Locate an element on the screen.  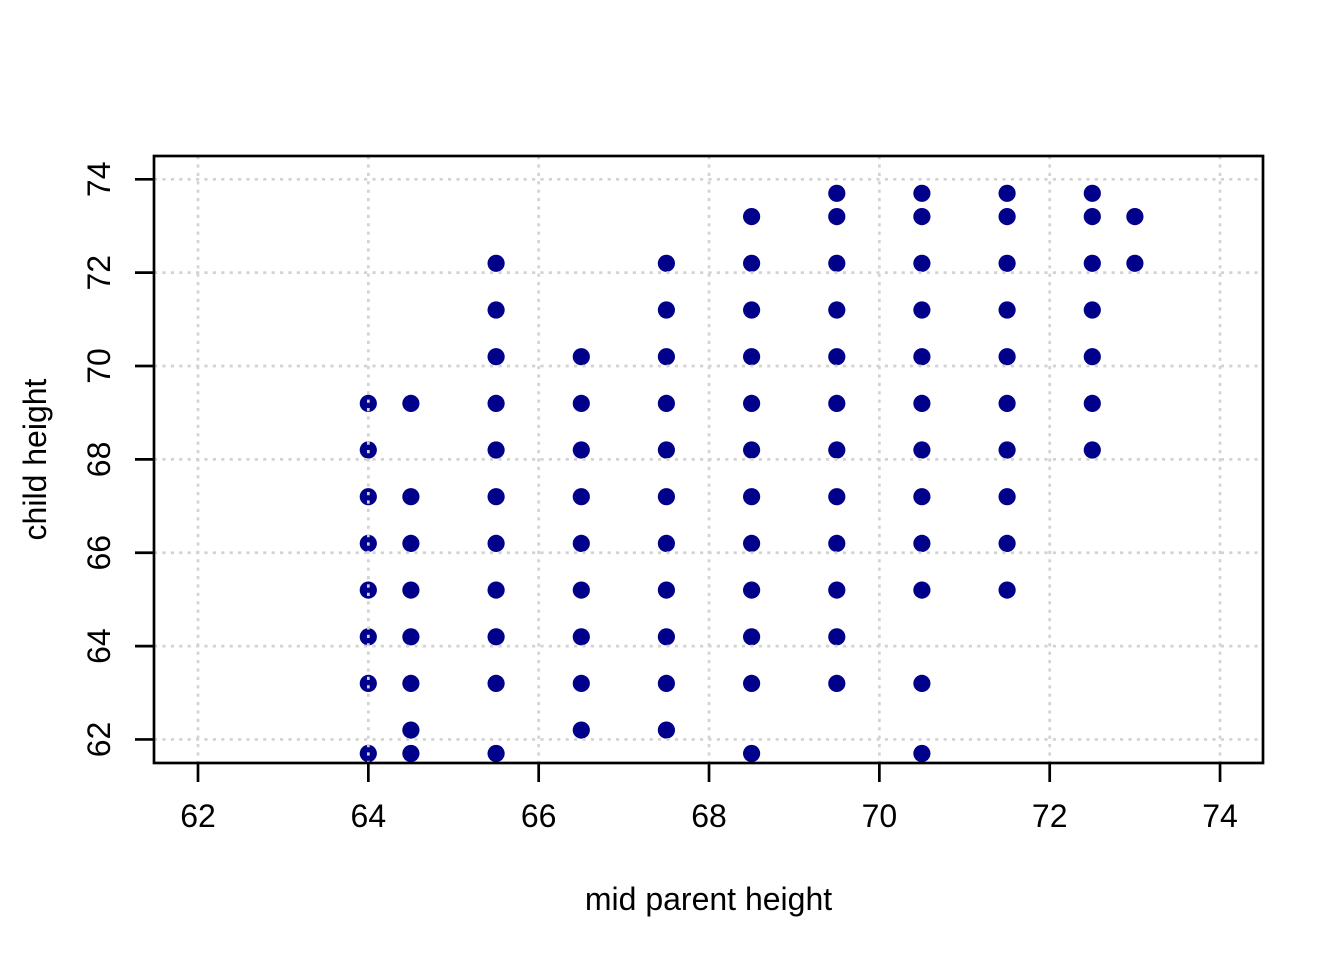
x-tick-label: 62 is located at coordinates (198, 816).